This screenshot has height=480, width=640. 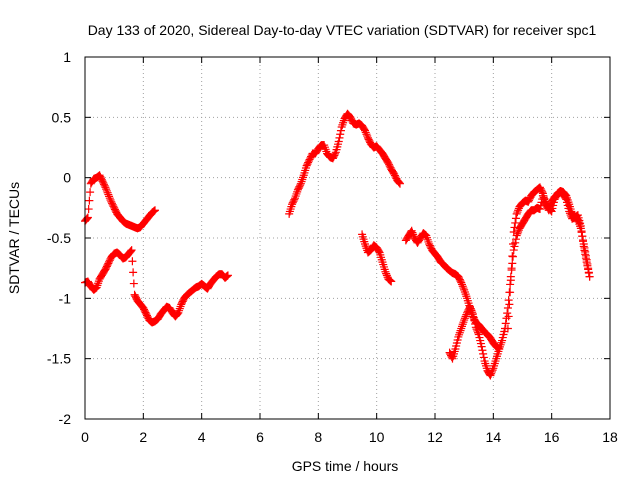 What do you see at coordinates (435, 437) in the screenshot?
I see `x-tick-label: 12` at bounding box center [435, 437].